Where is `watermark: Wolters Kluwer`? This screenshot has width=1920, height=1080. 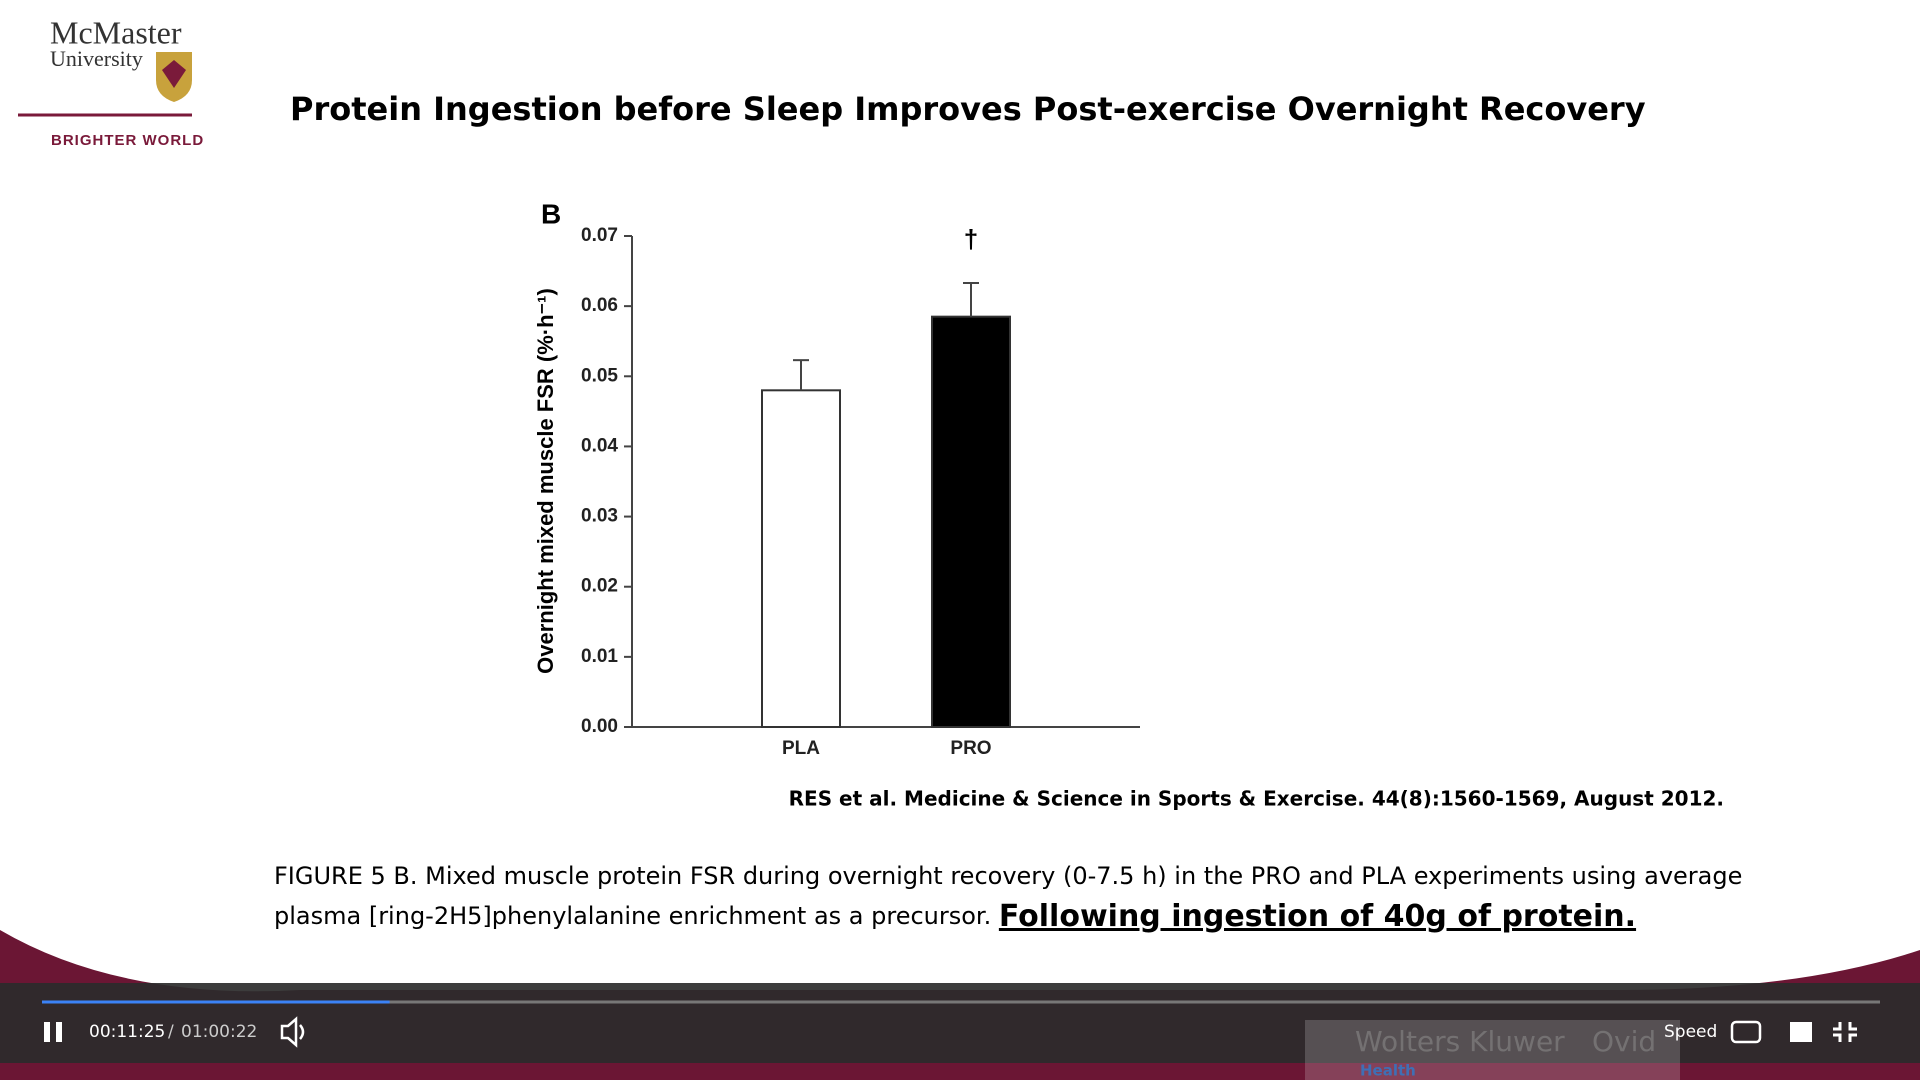
watermark: Wolters Kluwer is located at coordinates (1460, 1041).